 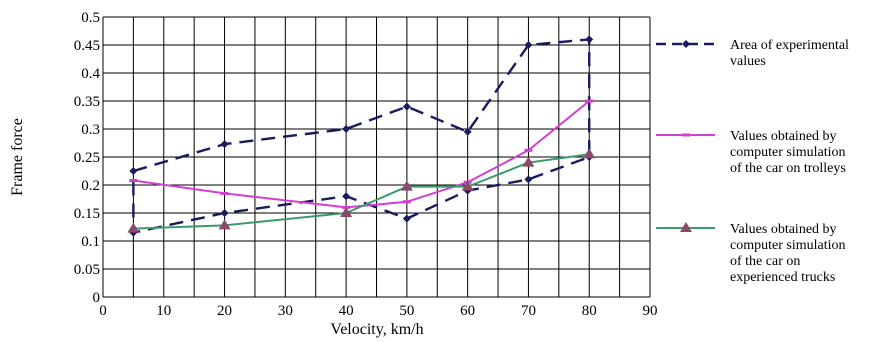 I want to click on legend-label: of the car on, so click(x=765, y=261).